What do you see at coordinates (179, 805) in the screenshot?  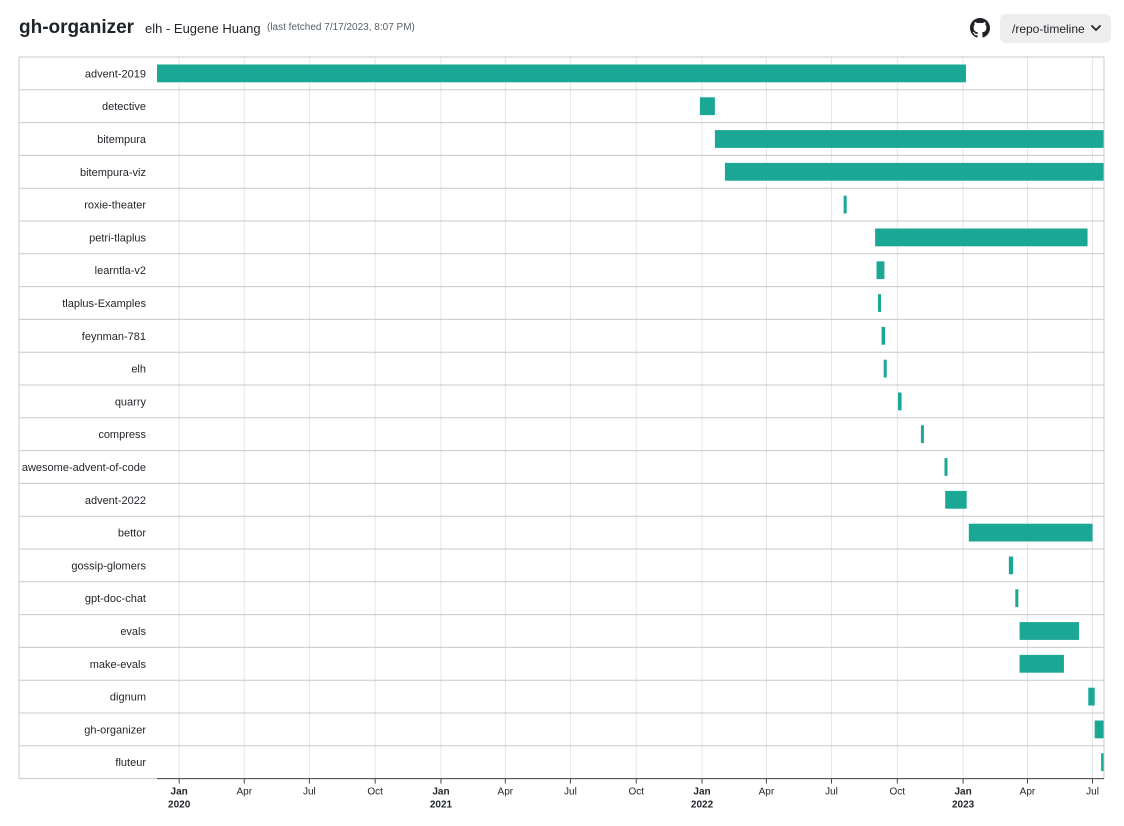 I see `x-tick-year-label: 2020` at bounding box center [179, 805].